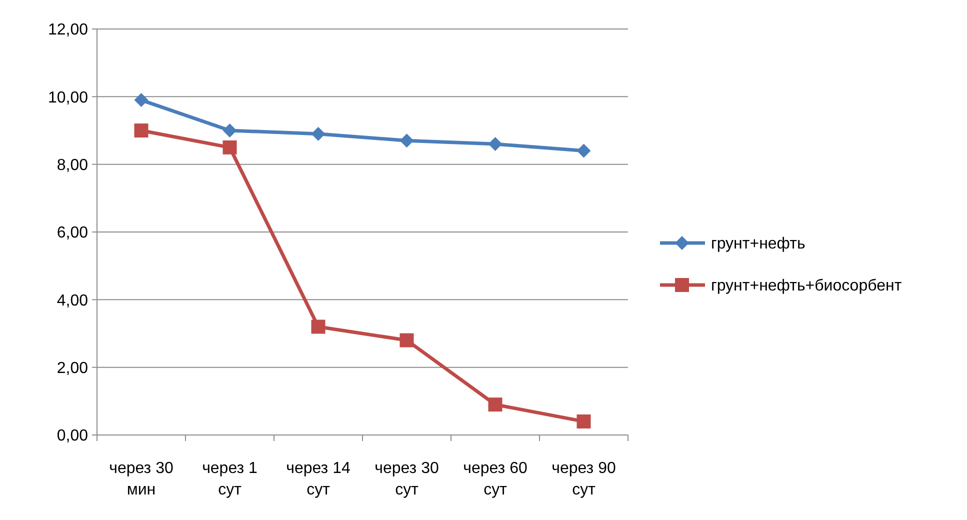  What do you see at coordinates (141, 479) in the screenshot?
I see `x-tick-label: через 30 мин` at bounding box center [141, 479].